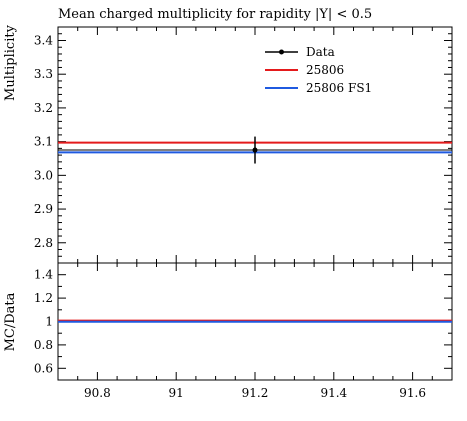 Image resolution: width=467 pixels, height=421 pixels. Describe the element at coordinates (43, 275) in the screenshot. I see `y-tick-label: 1.4` at that location.